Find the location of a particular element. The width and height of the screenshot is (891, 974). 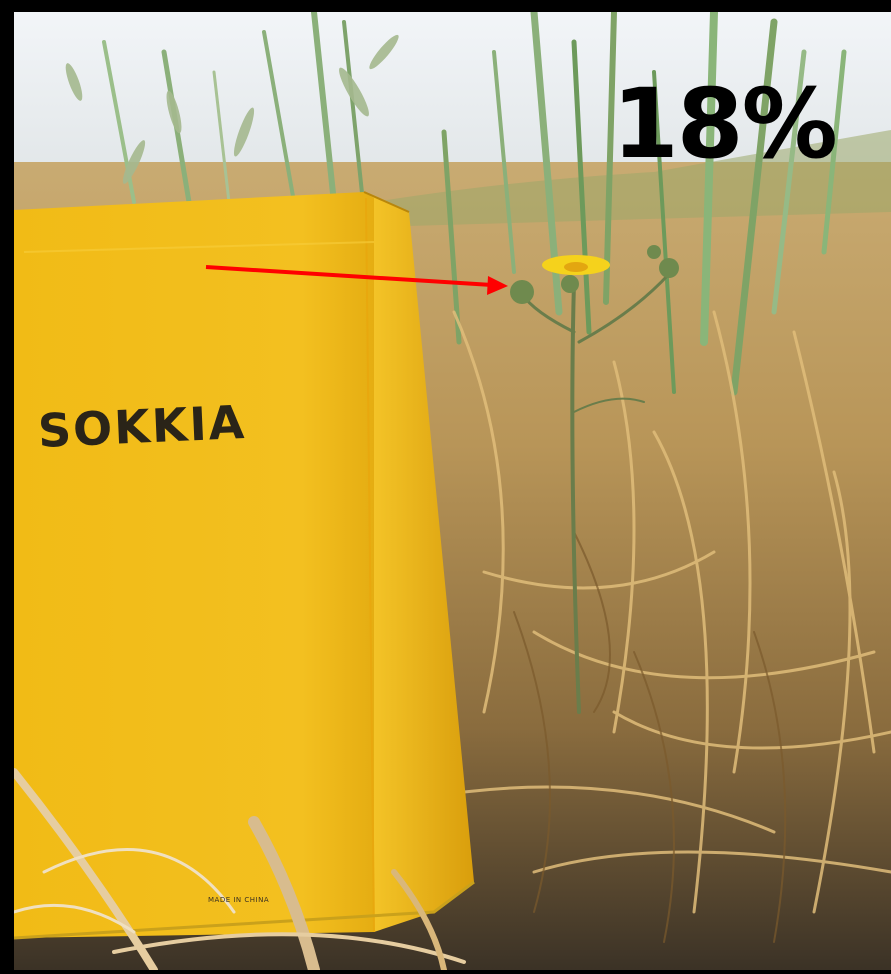

yellow-flower is located at coordinates (576, 274).